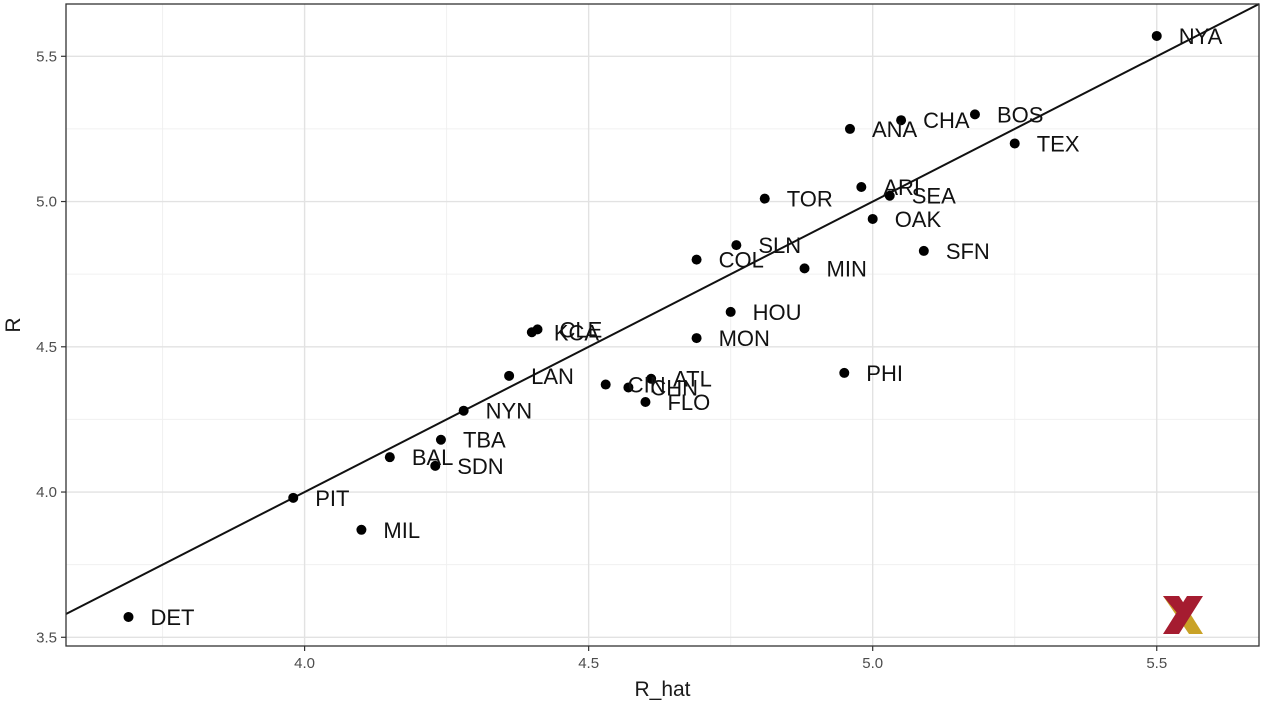  I want to click on point-label: SLN, so click(779, 245).